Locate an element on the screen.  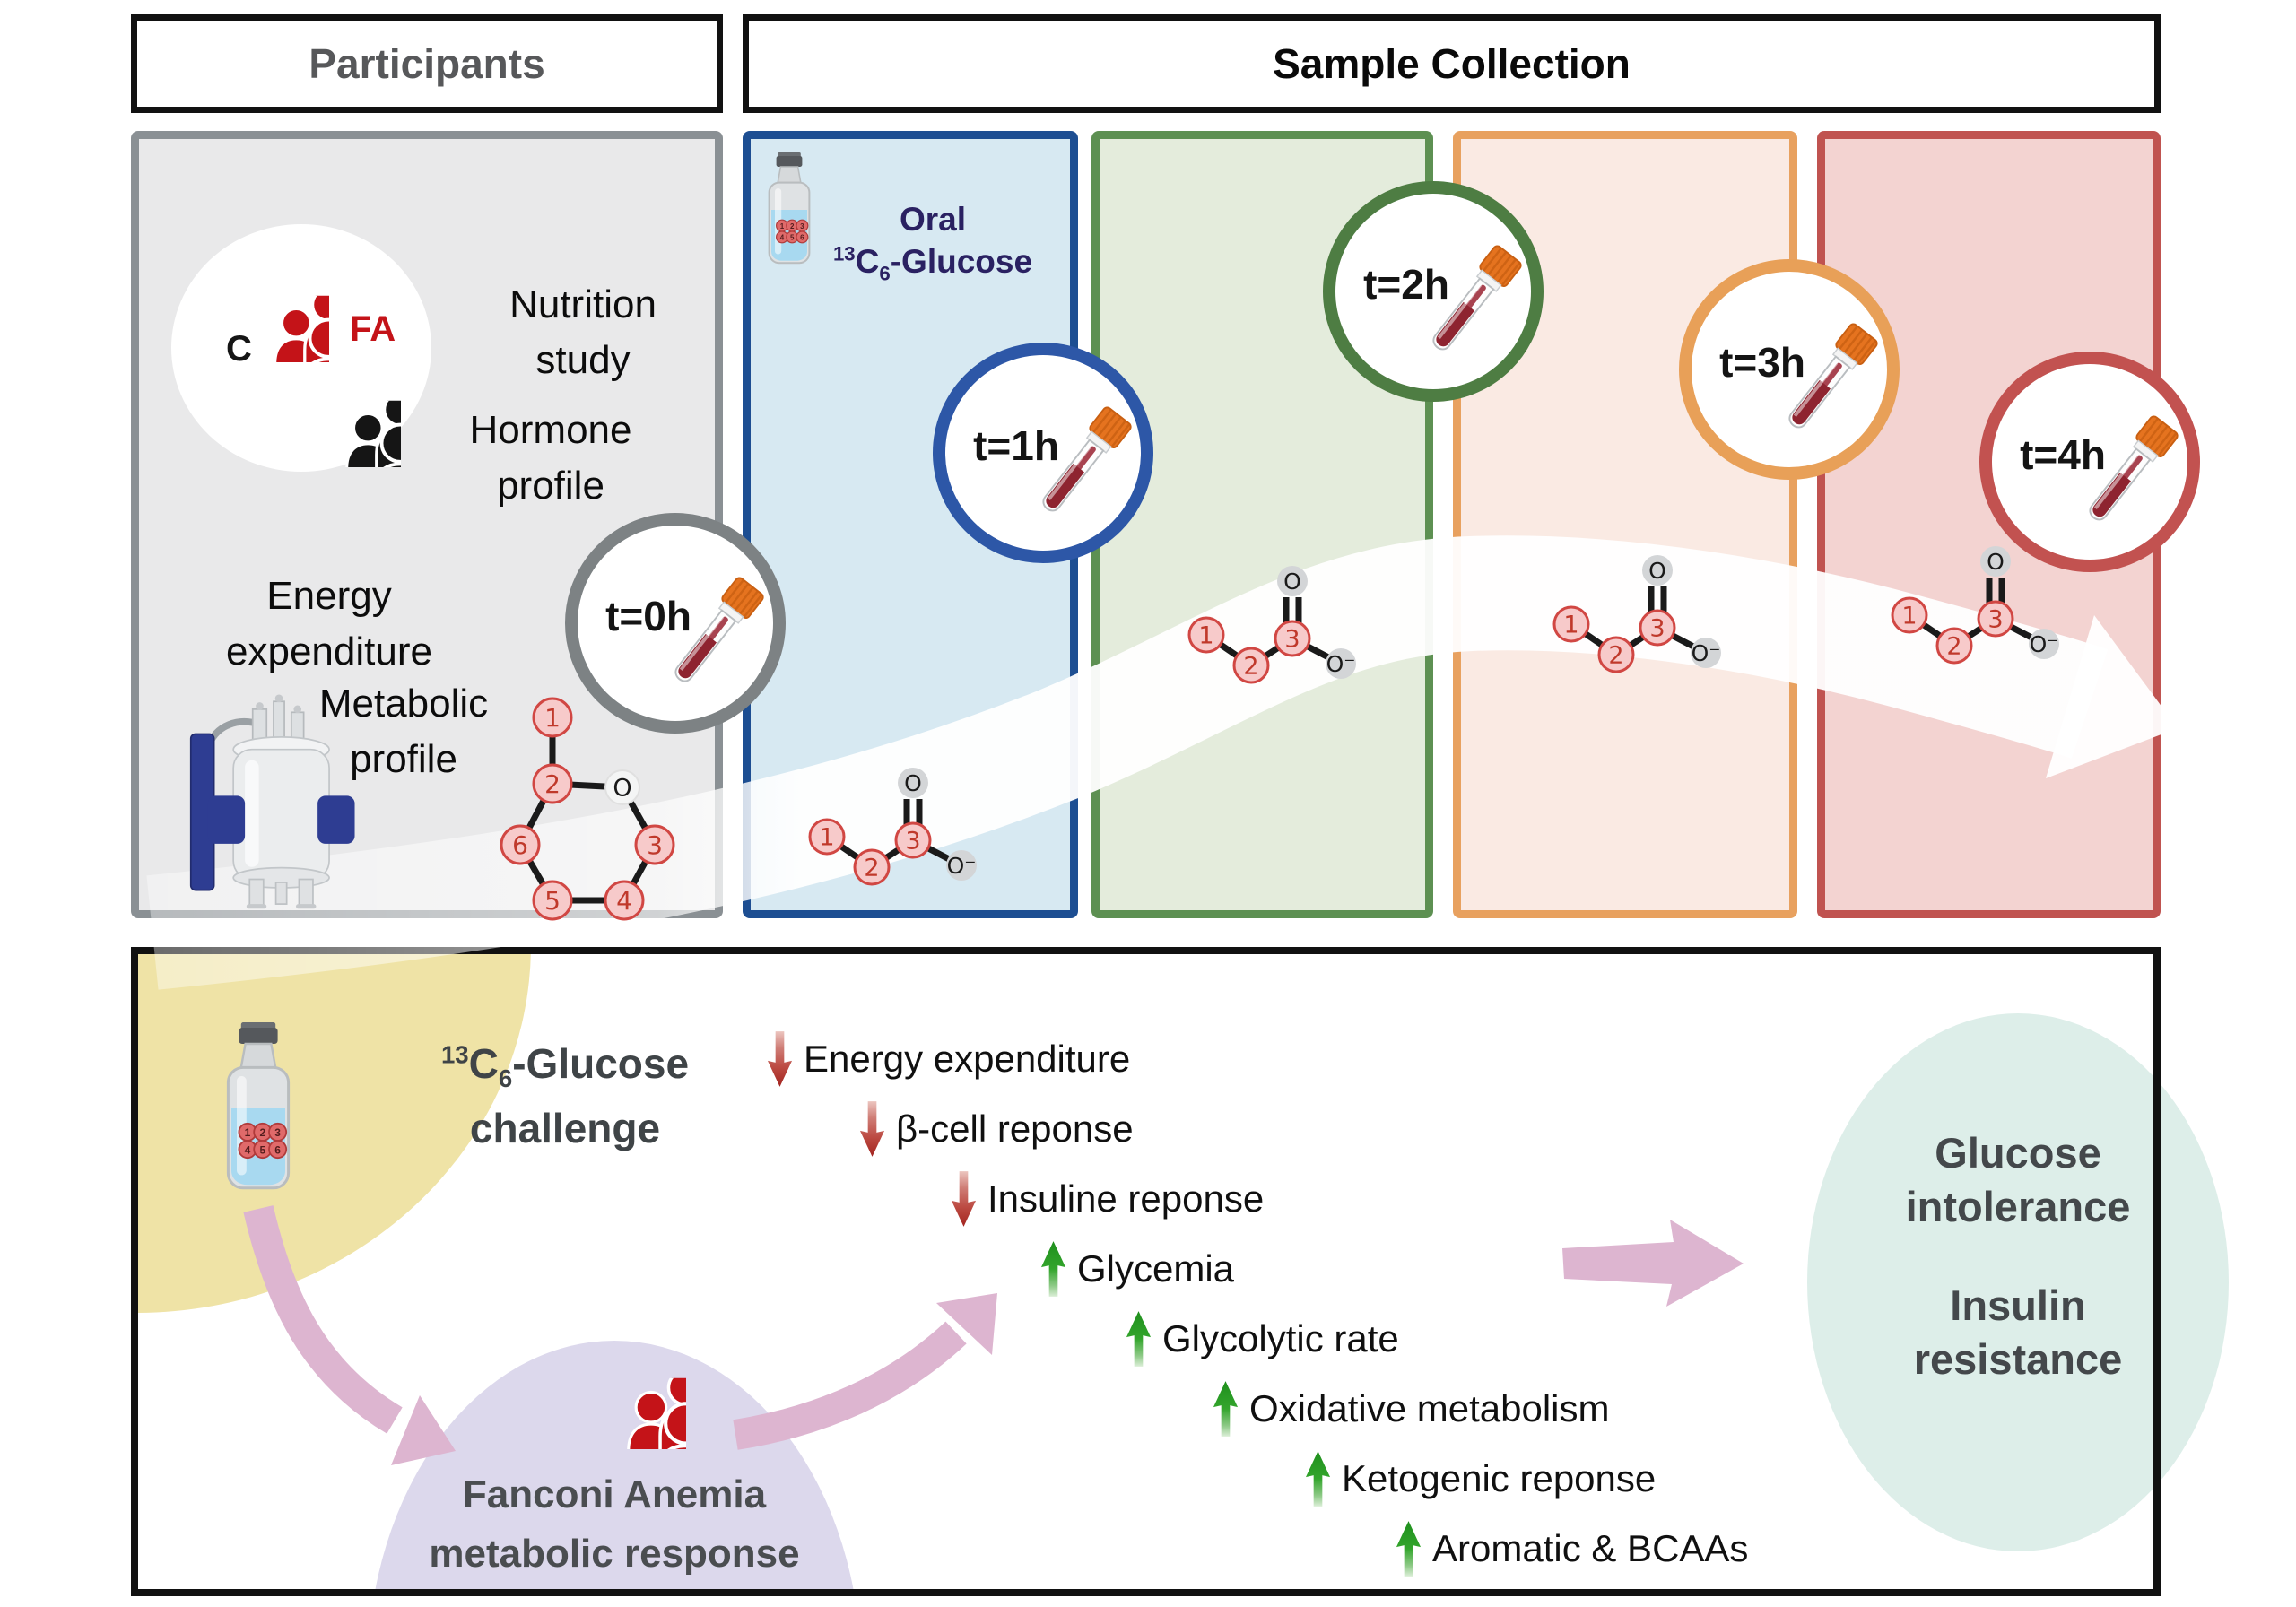
effect-item-up: Ketogenic reponse is located at coordinates (1480, 1479).